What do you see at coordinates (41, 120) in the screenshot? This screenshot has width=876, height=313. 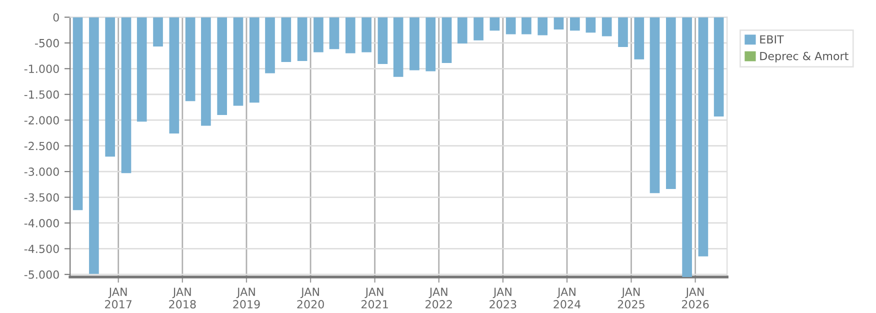 I see `y-tick-label: -2.000` at bounding box center [41, 120].